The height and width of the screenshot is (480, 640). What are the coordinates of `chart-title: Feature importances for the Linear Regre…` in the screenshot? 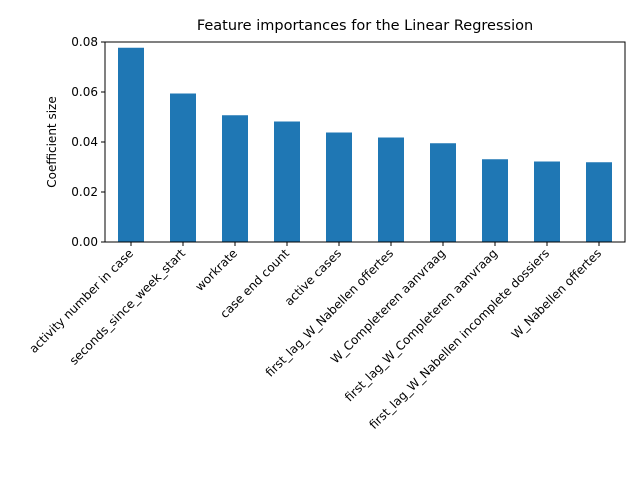 It's located at (365, 26).